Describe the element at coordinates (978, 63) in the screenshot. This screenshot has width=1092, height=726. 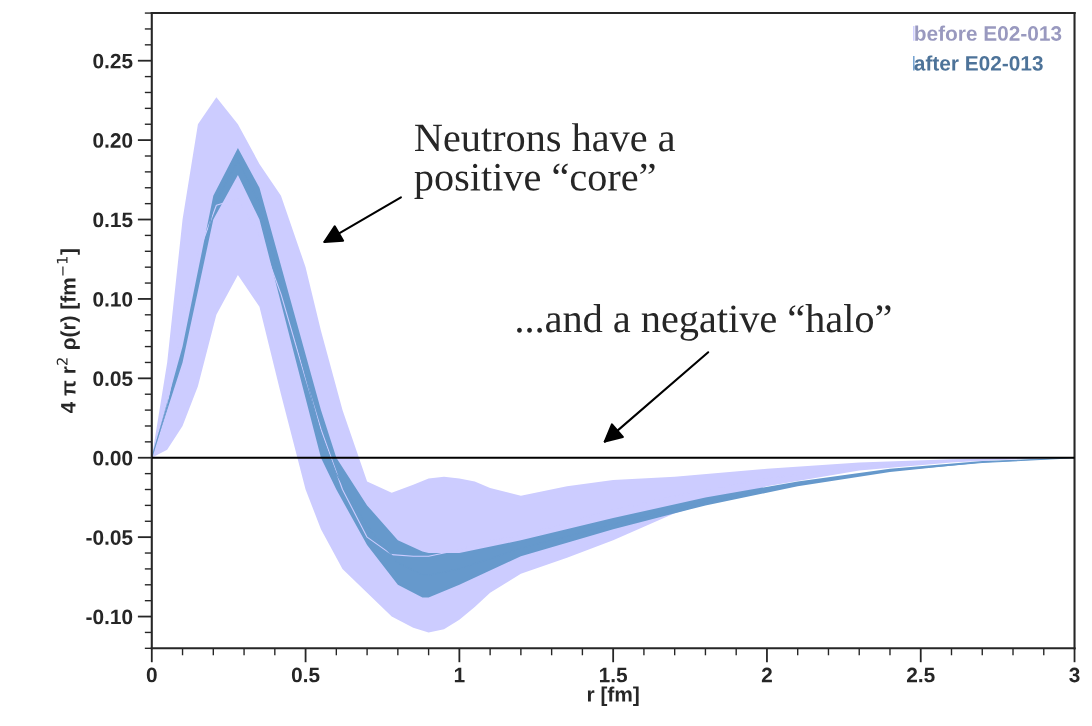
I see `legend-label: after E02-013` at that location.